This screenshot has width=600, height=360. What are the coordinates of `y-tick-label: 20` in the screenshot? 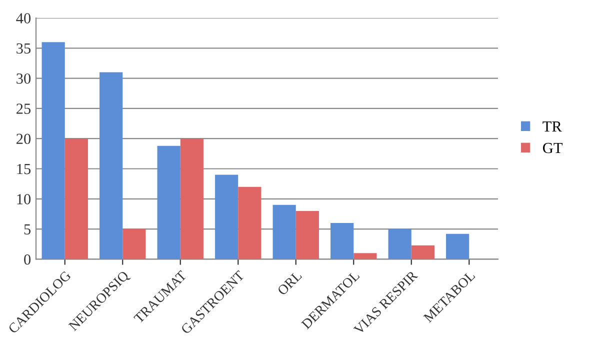 It's located at (23, 139).